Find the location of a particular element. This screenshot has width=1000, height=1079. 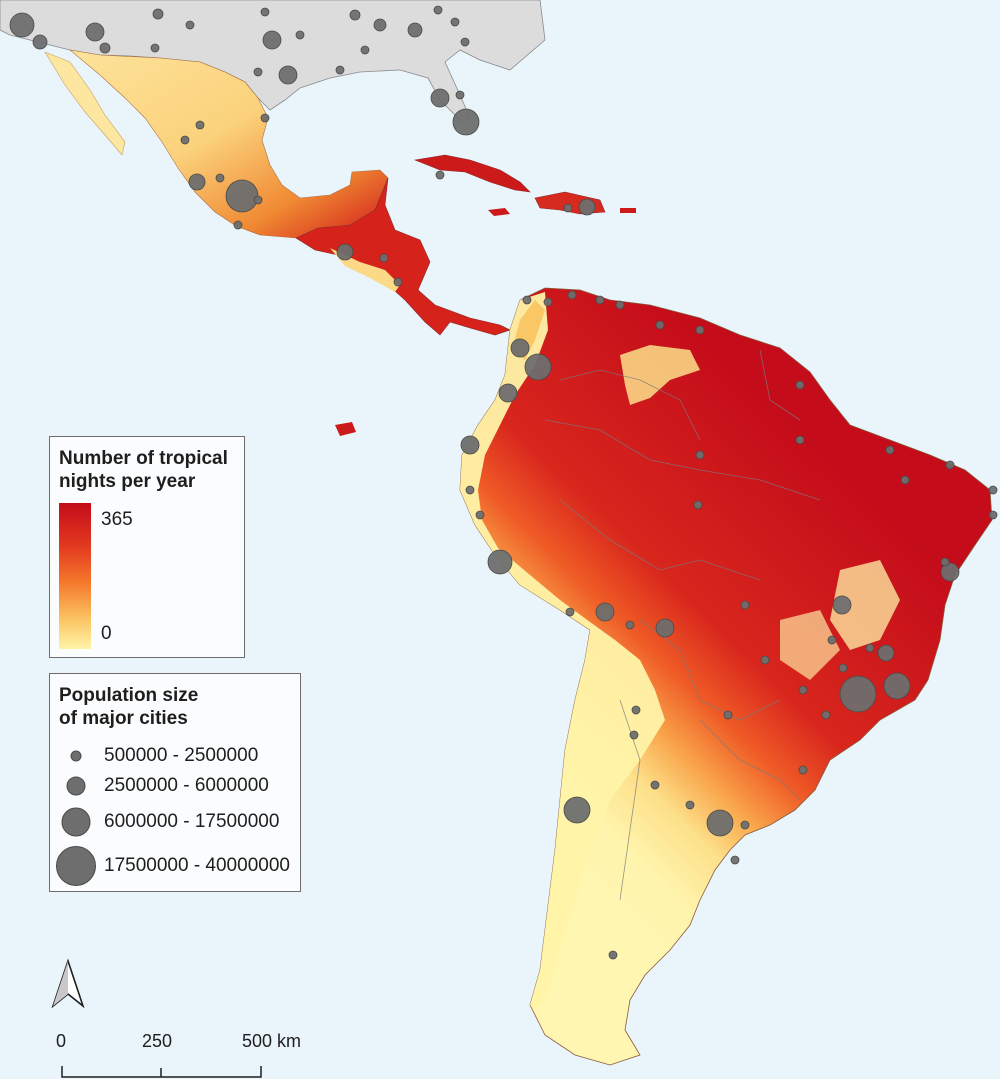

class-label: 2500000 - 6000000 is located at coordinates (186, 785).